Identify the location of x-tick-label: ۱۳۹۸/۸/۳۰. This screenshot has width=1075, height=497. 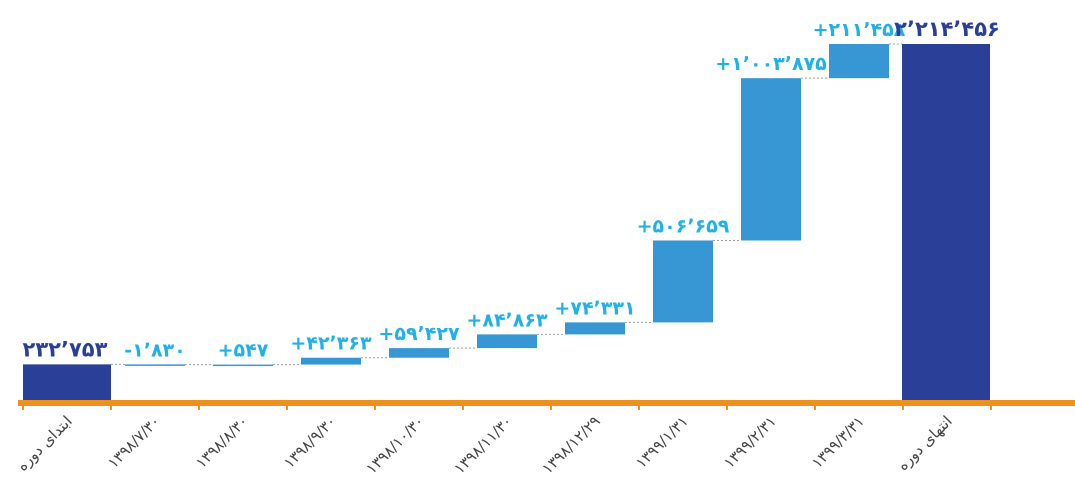
(222, 442).